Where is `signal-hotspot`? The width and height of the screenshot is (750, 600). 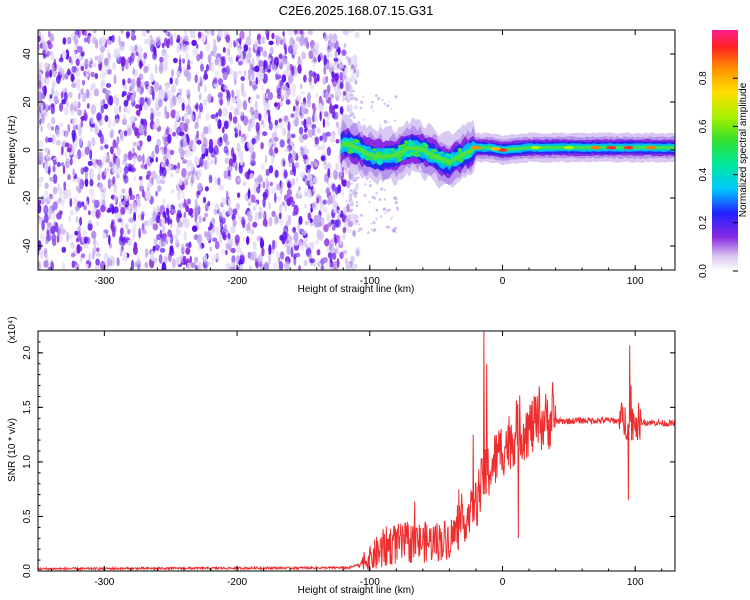
signal-hotspot is located at coordinates (568, 147).